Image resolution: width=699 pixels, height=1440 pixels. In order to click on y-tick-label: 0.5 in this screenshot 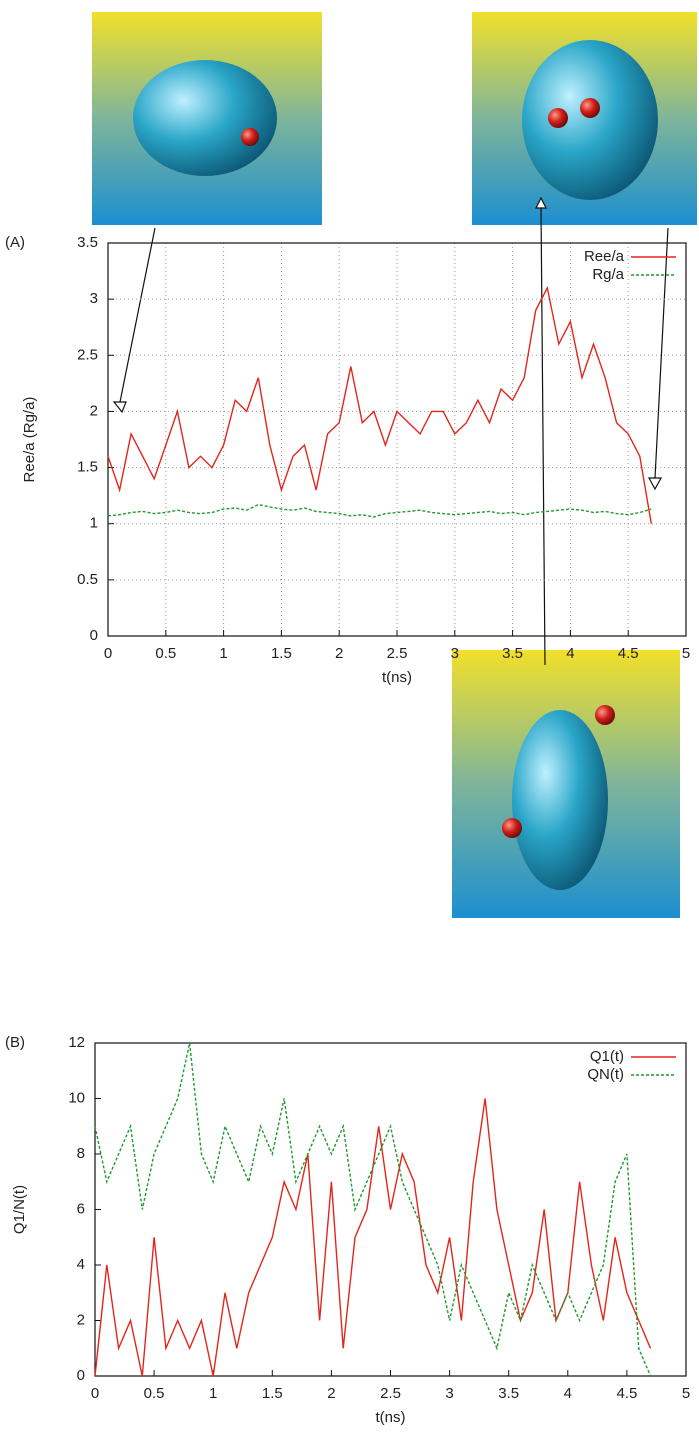, I will do `click(87, 579)`.